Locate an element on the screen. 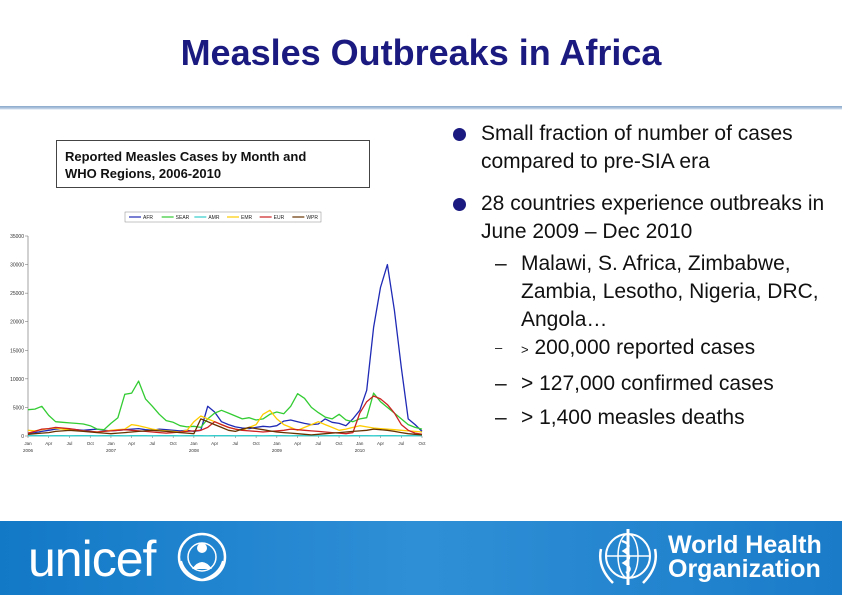 This screenshot has height=595, width=842. year-label: 2009 is located at coordinates (277, 450).